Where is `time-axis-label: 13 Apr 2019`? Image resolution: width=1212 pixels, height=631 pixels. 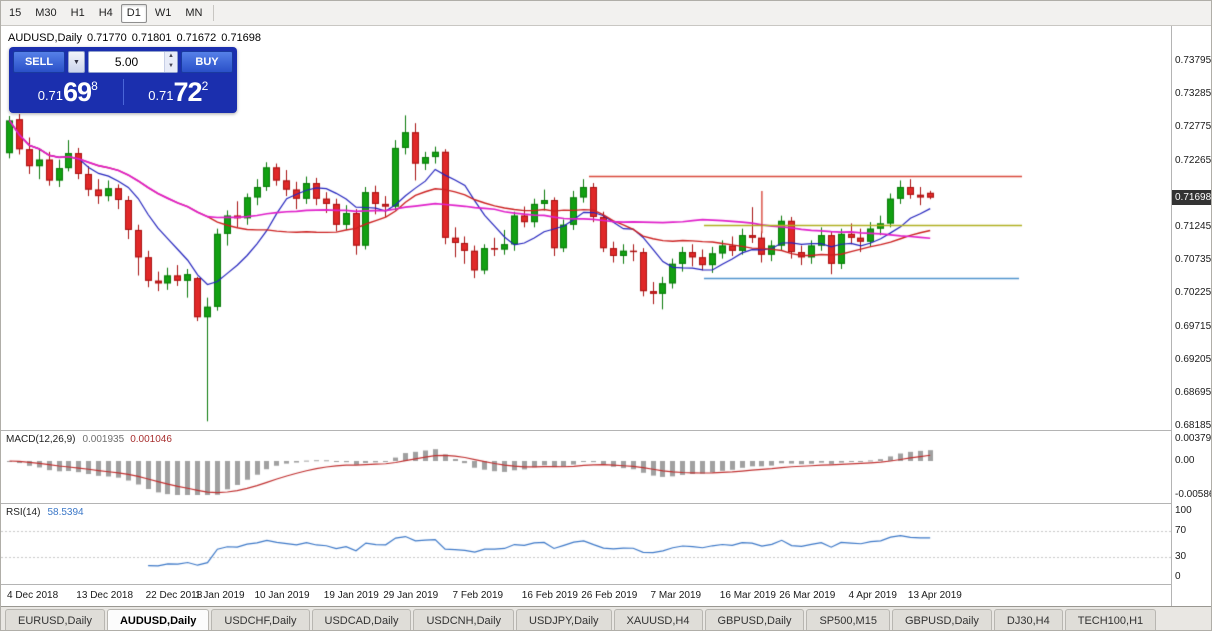
time-axis-label: 13 Apr 2019 is located at coordinates (934, 595).